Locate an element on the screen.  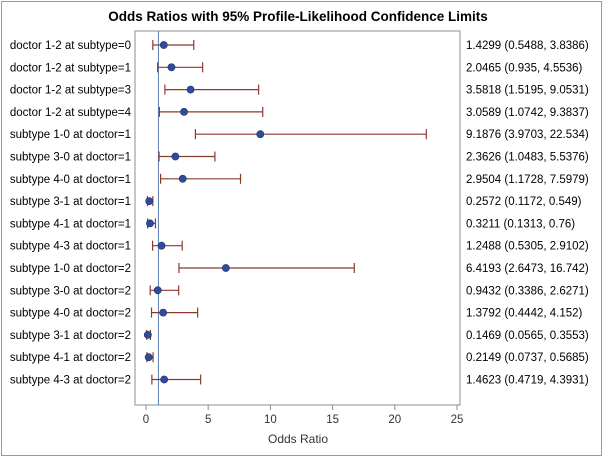
x-tick-label: 5 is located at coordinates (208, 420).